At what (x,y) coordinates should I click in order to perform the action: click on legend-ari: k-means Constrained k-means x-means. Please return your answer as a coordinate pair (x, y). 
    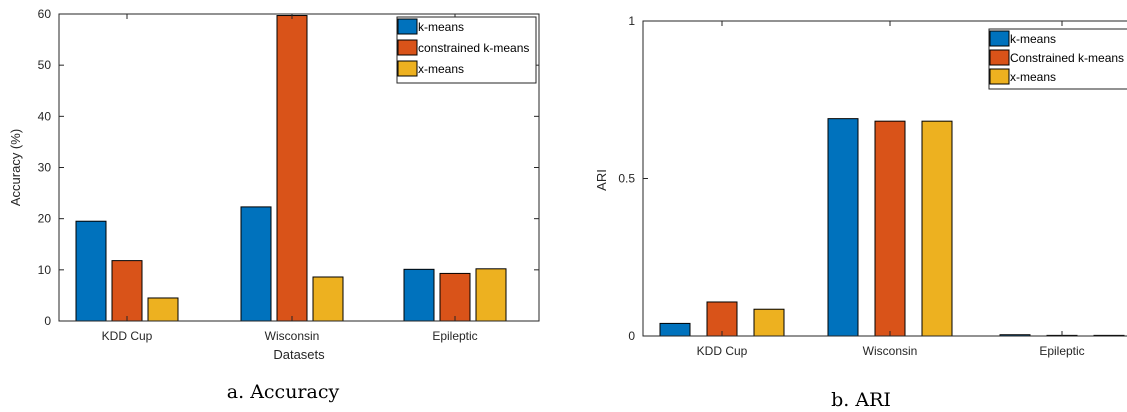
    Looking at the image, I should click on (1057, 59).